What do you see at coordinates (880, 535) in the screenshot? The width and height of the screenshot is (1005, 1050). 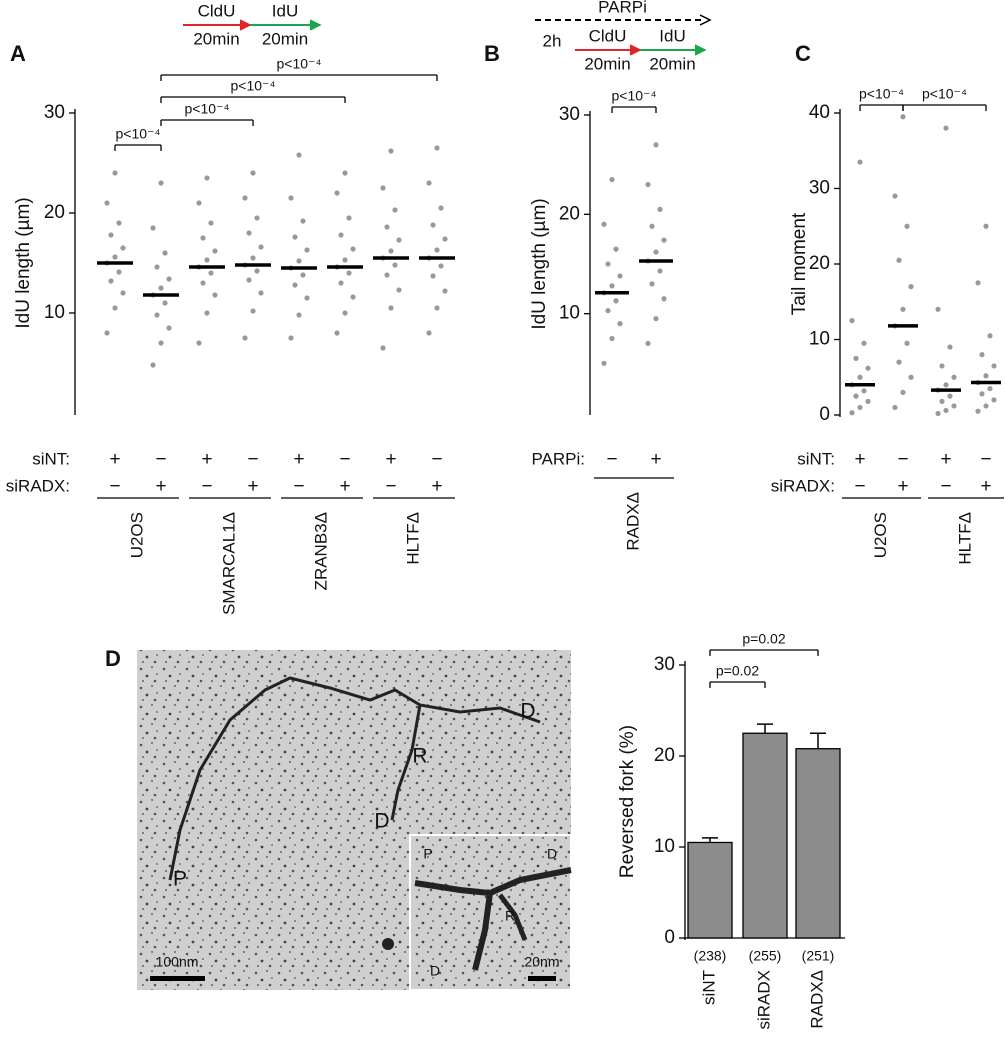 I see `cell-line-label: U2OS` at bounding box center [880, 535].